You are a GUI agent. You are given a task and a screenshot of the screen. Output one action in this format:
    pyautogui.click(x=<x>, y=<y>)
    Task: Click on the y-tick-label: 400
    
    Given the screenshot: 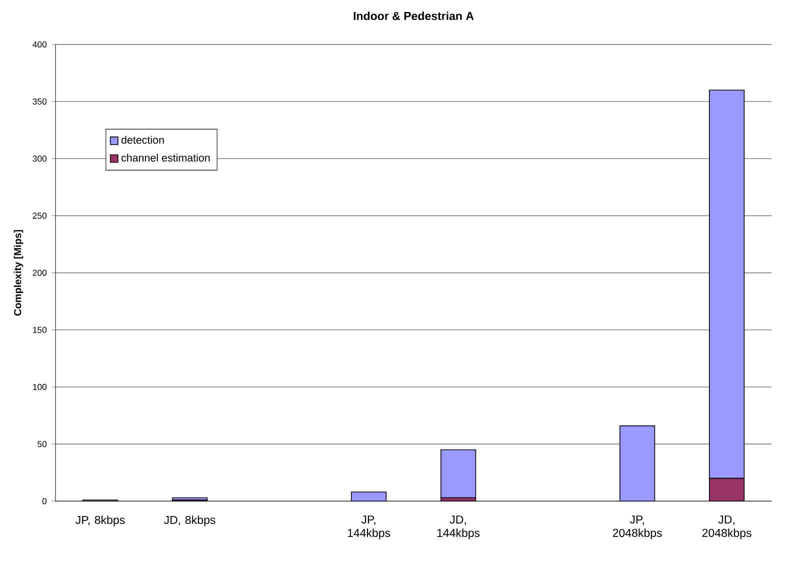 What is the action you would take?
    pyautogui.click(x=39, y=44)
    